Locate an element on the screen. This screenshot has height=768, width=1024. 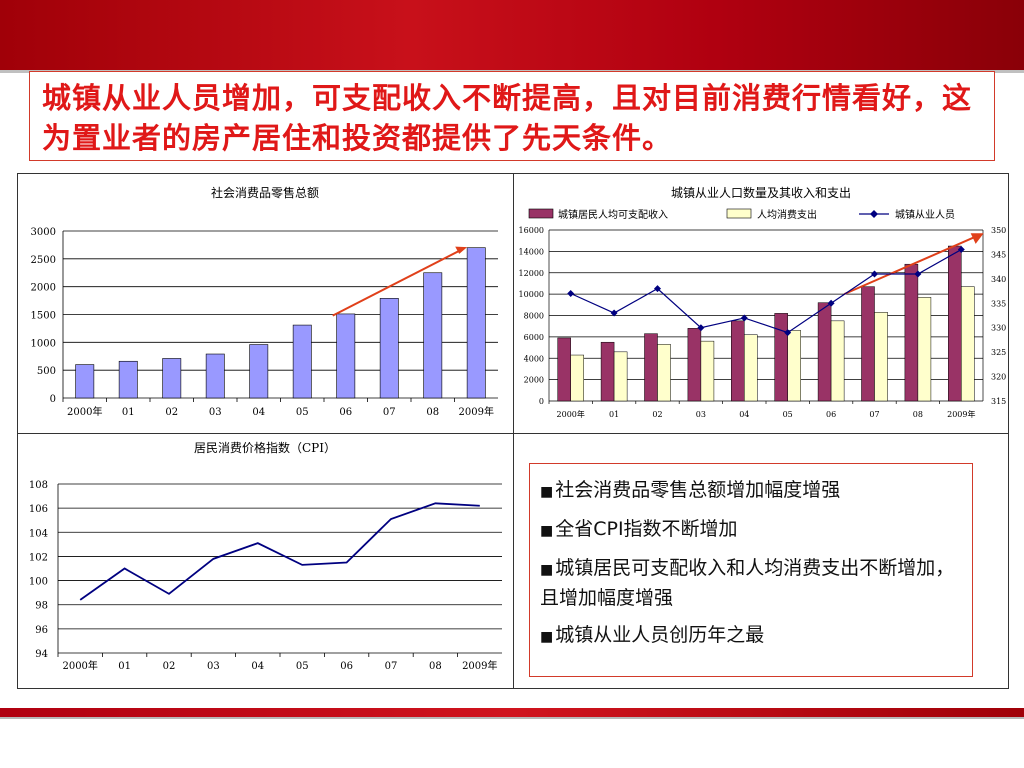
y-tick-label-right: 315 is located at coordinates (998, 401).